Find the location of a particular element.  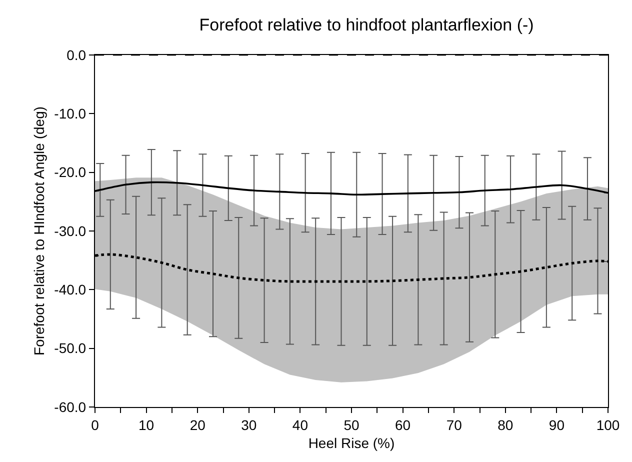

y-tick-label: -40.0 is located at coordinates (70, 290).